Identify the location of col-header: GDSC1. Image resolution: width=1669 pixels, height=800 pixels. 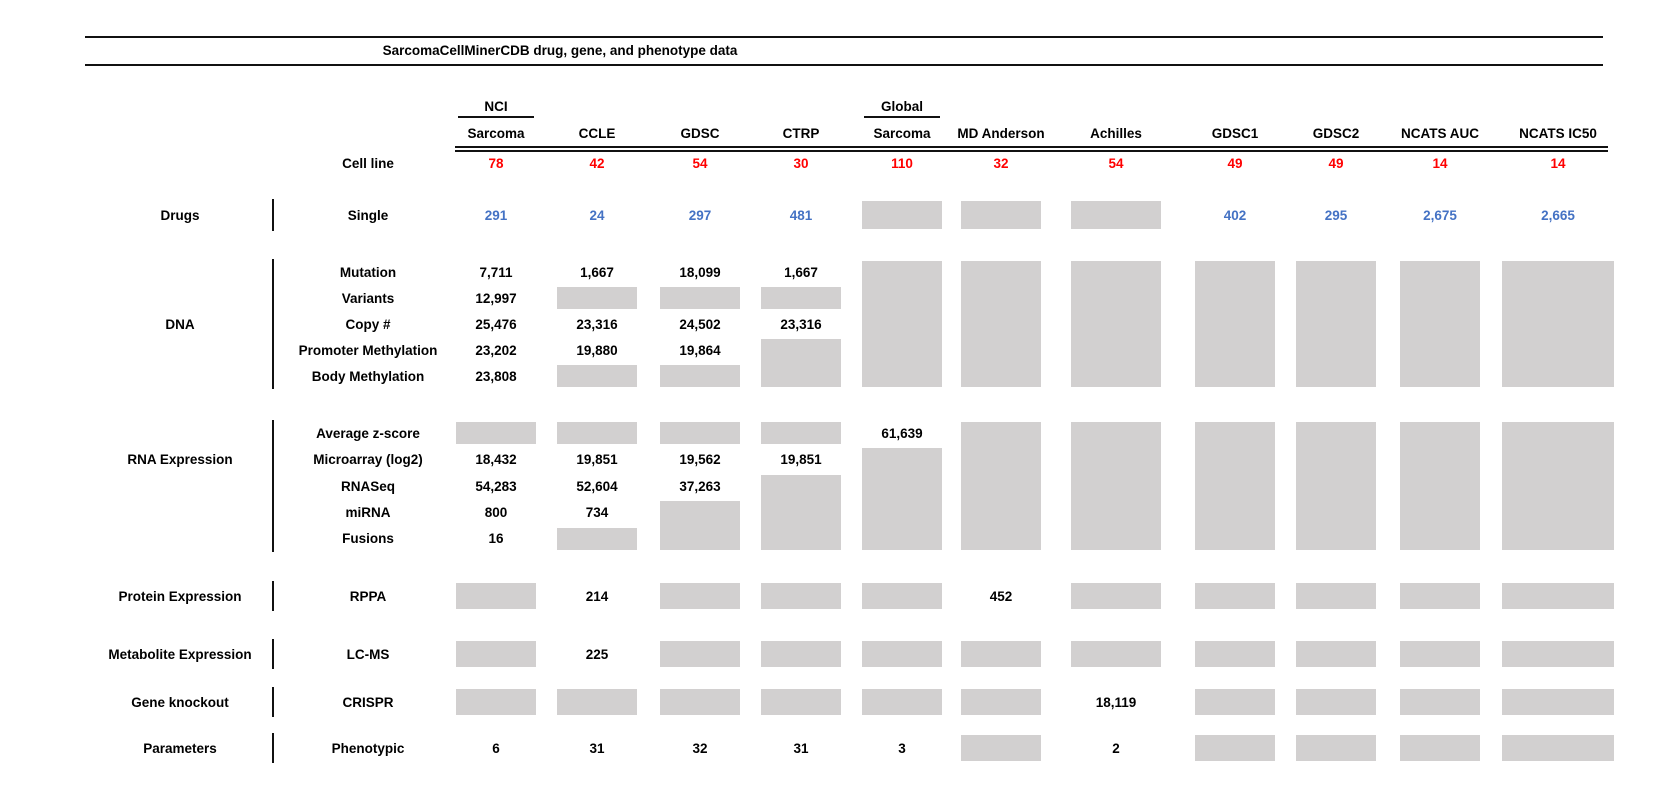
(1235, 133).